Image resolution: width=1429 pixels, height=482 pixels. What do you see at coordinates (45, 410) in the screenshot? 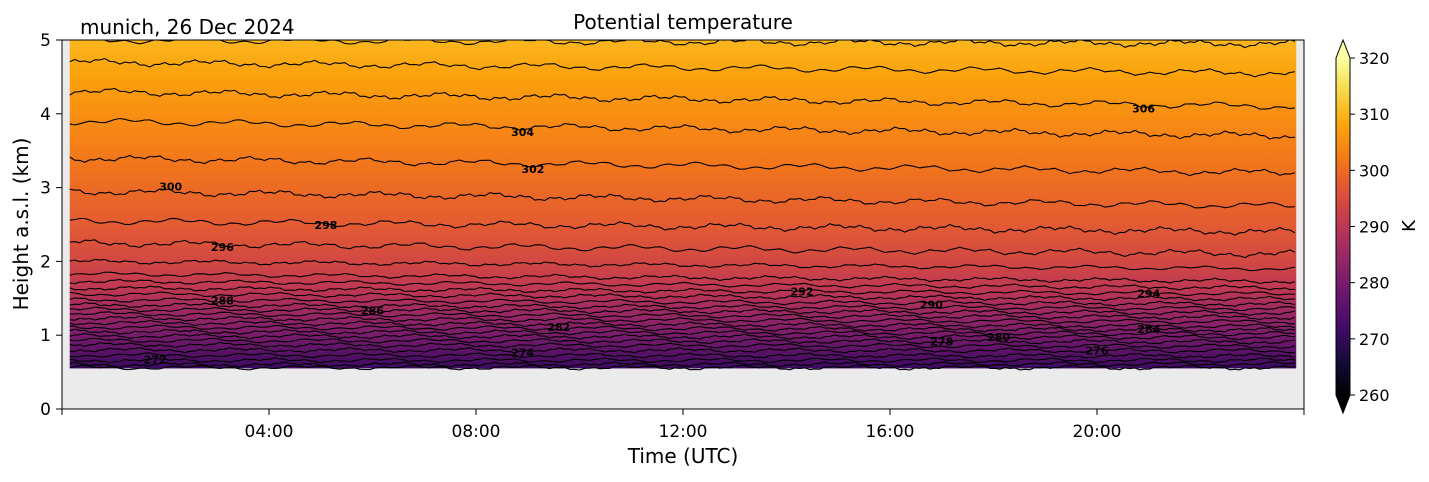
I see `y-tick-label: 0` at bounding box center [45, 410].